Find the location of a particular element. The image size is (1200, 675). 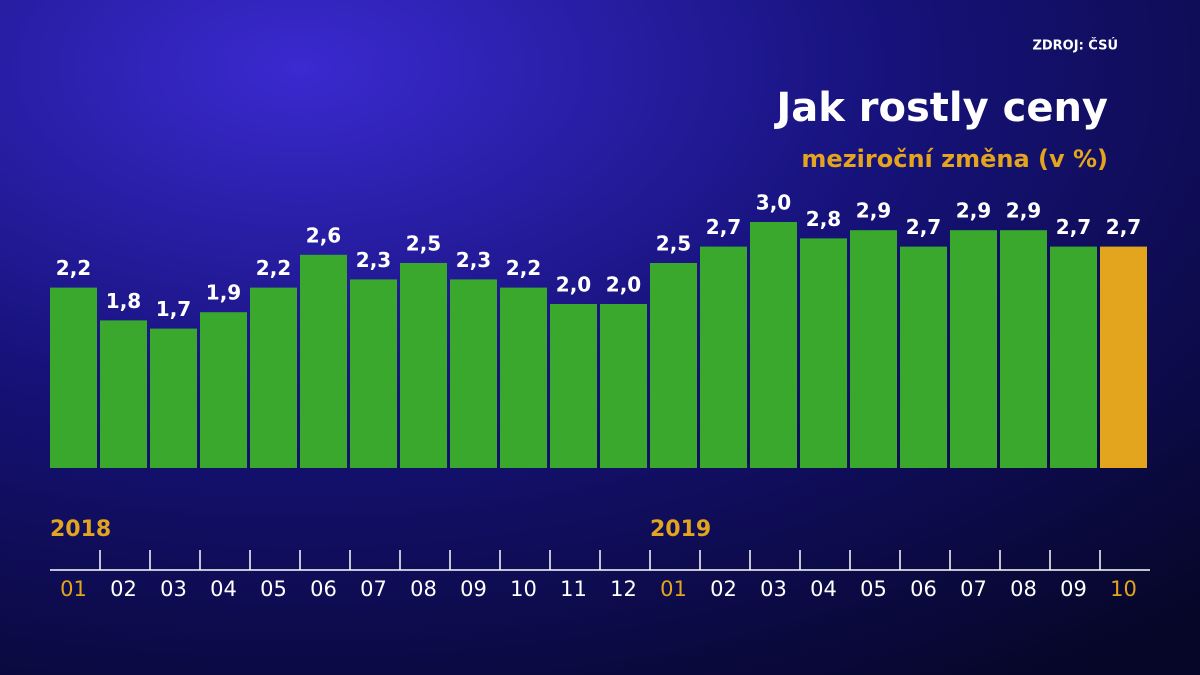

year-label: 2019 is located at coordinates (680, 529).